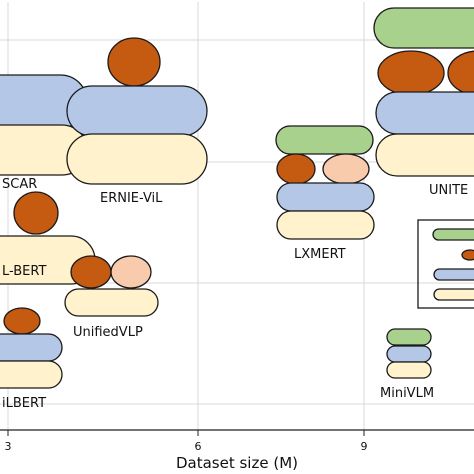 The width and height of the screenshot is (474, 474). Describe the element at coordinates (325, 225) in the screenshot. I see `lxmert-cream-pill` at that location.